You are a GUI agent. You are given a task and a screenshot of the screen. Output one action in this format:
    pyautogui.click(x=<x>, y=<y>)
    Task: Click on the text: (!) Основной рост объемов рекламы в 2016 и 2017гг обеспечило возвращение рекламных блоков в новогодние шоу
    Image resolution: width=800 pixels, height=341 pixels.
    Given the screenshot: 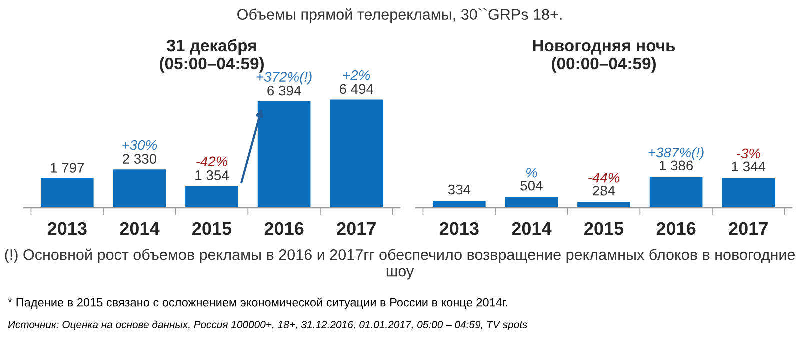 What is the action you would take?
    pyautogui.click(x=400, y=264)
    